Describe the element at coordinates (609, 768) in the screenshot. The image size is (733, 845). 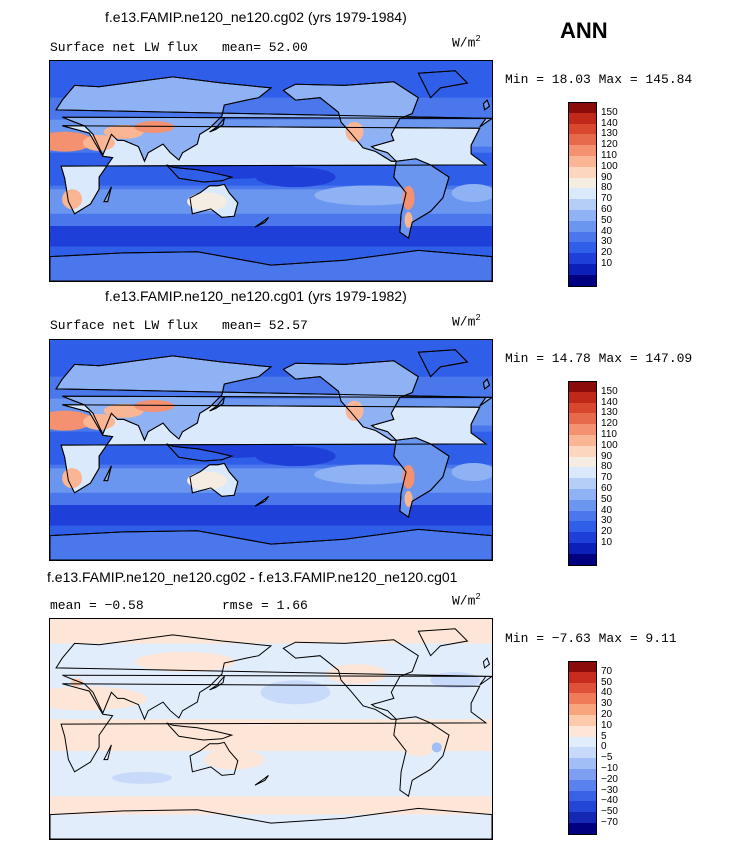
I see `colorbar-tick-label: −10` at that location.